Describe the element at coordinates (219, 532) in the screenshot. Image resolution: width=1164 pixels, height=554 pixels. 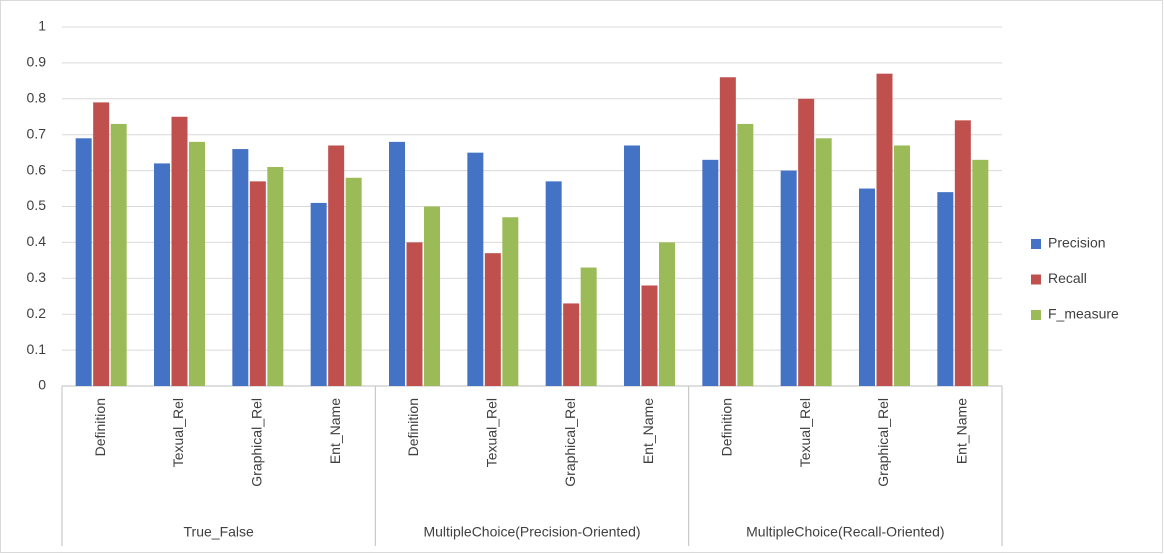
I see `group-label: True_False` at that location.